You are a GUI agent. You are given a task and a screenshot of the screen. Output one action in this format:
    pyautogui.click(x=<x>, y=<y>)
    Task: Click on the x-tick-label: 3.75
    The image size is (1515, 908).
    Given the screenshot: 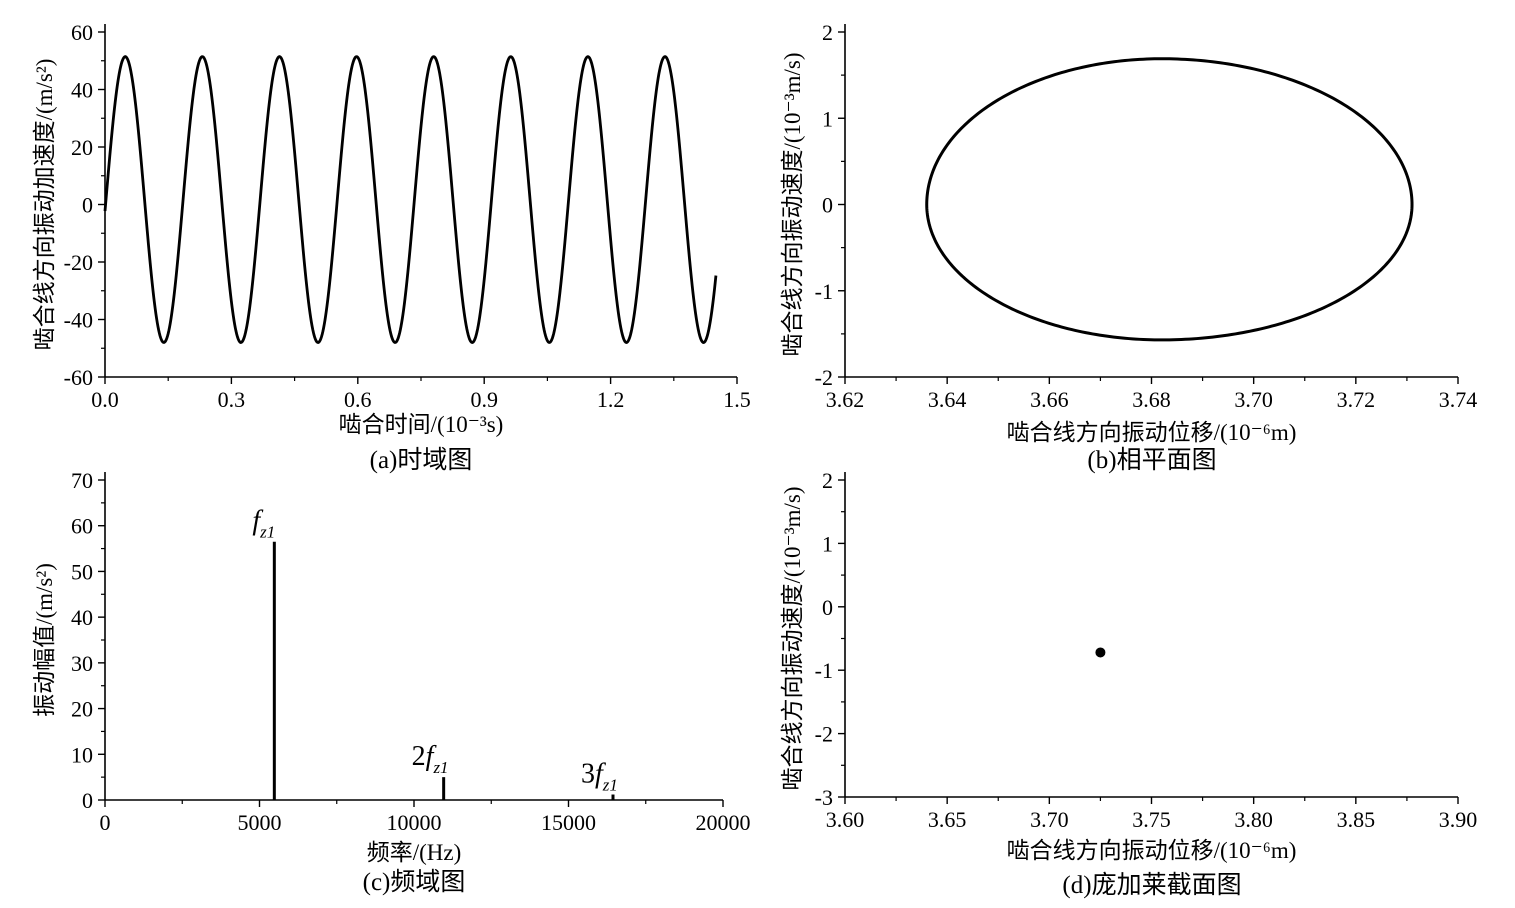 What is the action you would take?
    pyautogui.click(x=1151, y=819)
    